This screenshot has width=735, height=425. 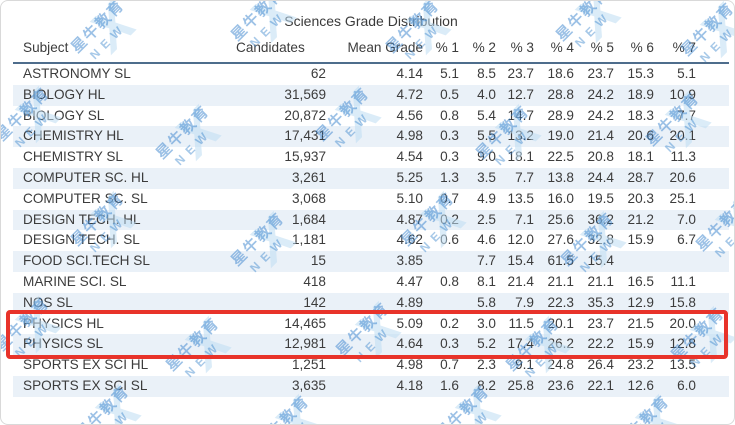 What do you see at coordinates (409, 73) in the screenshot?
I see `value-cell: 4.14` at bounding box center [409, 73].